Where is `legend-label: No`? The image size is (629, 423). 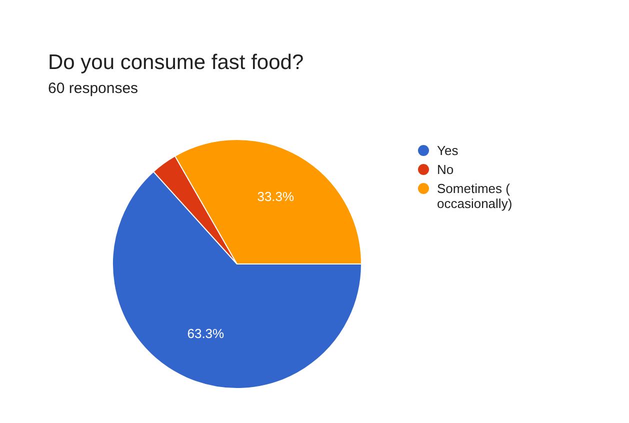 legend-label: No is located at coordinates (445, 169).